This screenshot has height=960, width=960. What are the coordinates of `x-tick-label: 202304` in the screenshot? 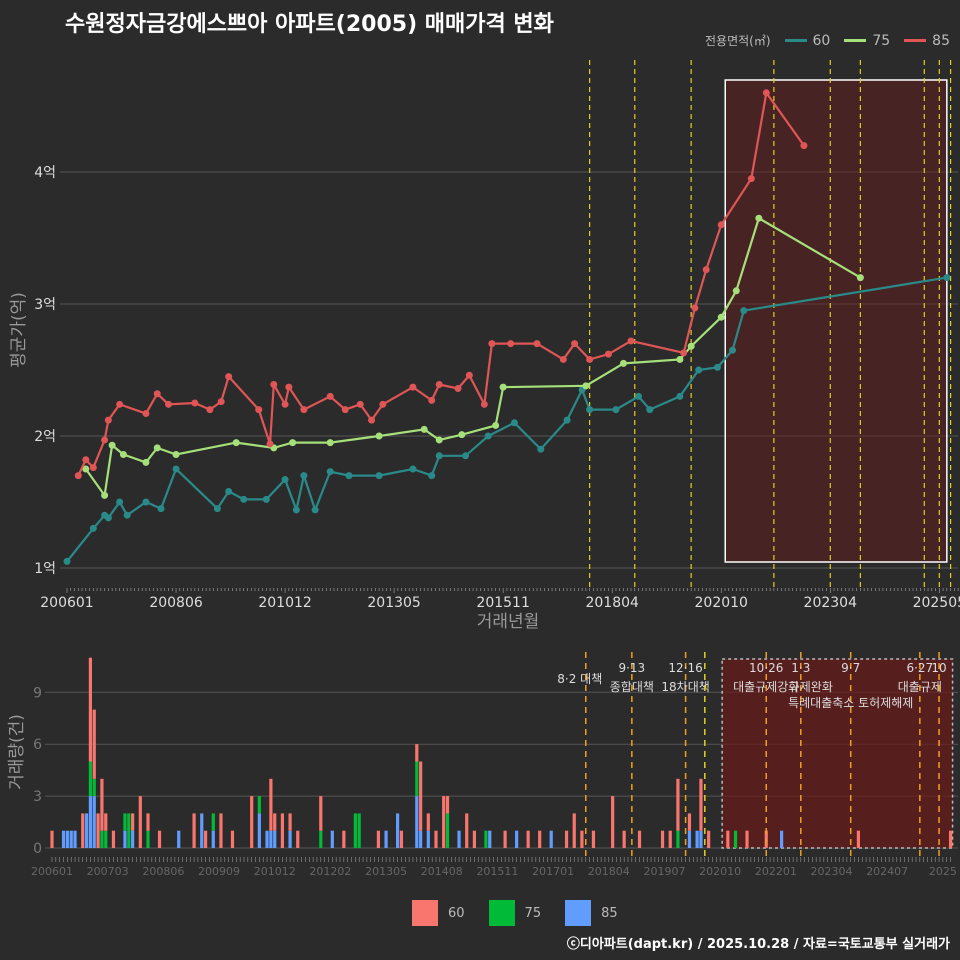 It's located at (831, 603).